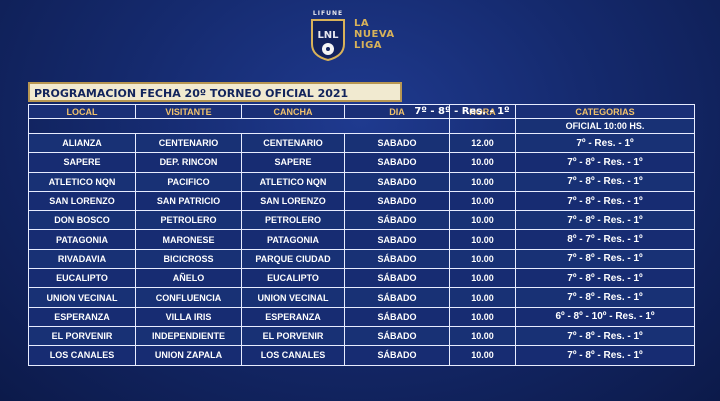  What do you see at coordinates (188, 111) in the screenshot?
I see `header-visitante: VISITANTE` at bounding box center [188, 111].